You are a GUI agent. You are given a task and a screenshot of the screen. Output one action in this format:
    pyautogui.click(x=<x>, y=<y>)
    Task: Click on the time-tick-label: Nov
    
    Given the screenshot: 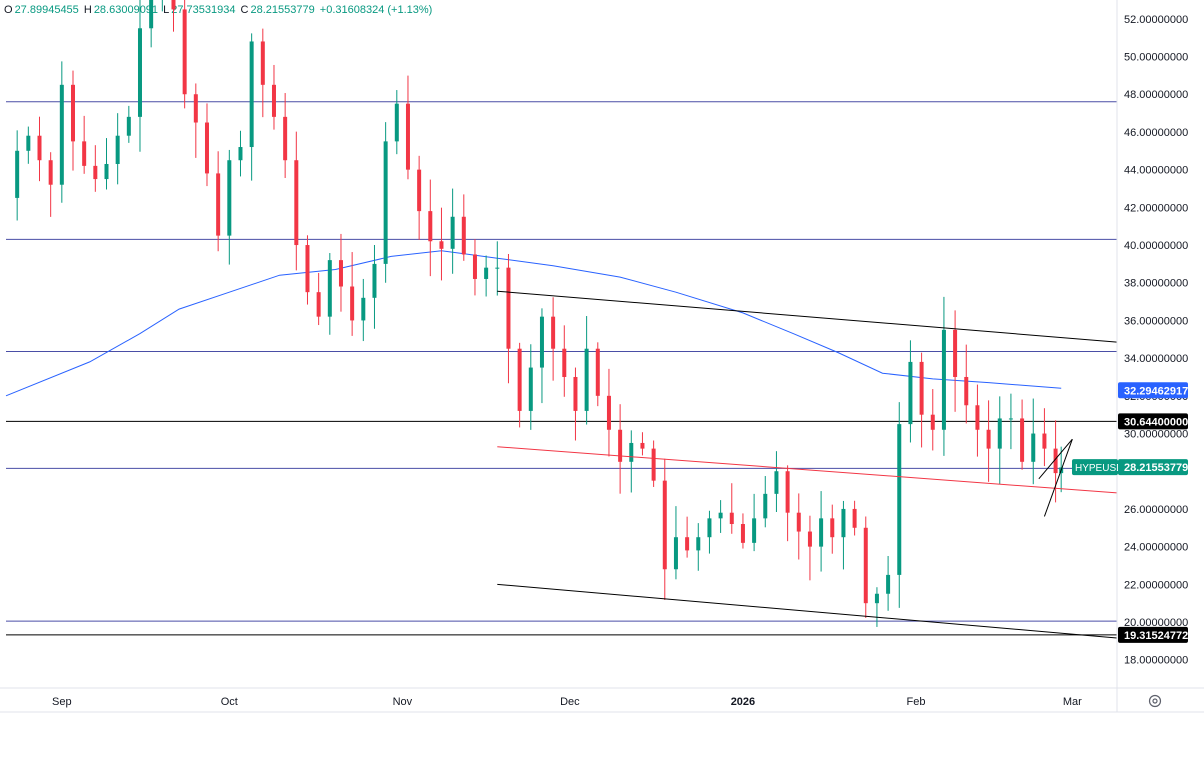 What is the action you would take?
    pyautogui.click(x=403, y=702)
    